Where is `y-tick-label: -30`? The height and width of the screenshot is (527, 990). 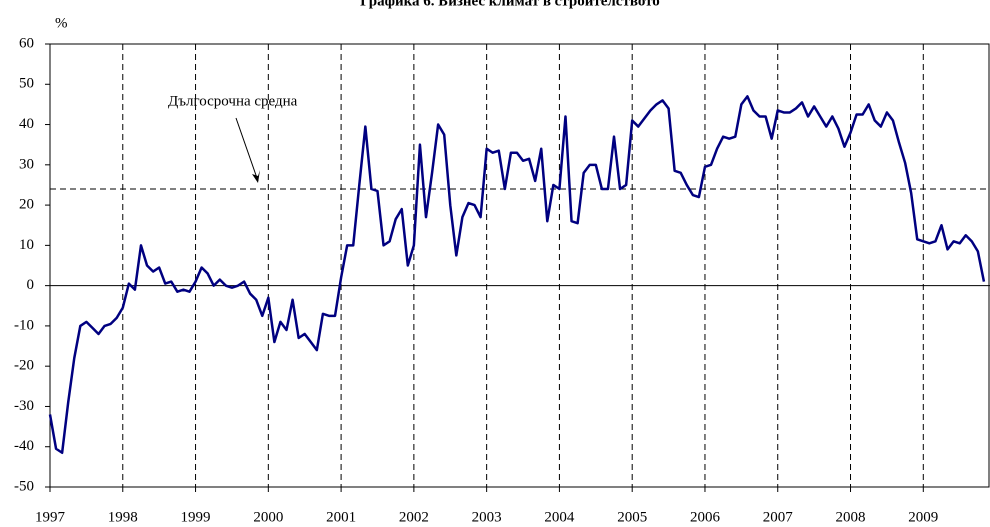 y-tick-label: -30 is located at coordinates (24, 406).